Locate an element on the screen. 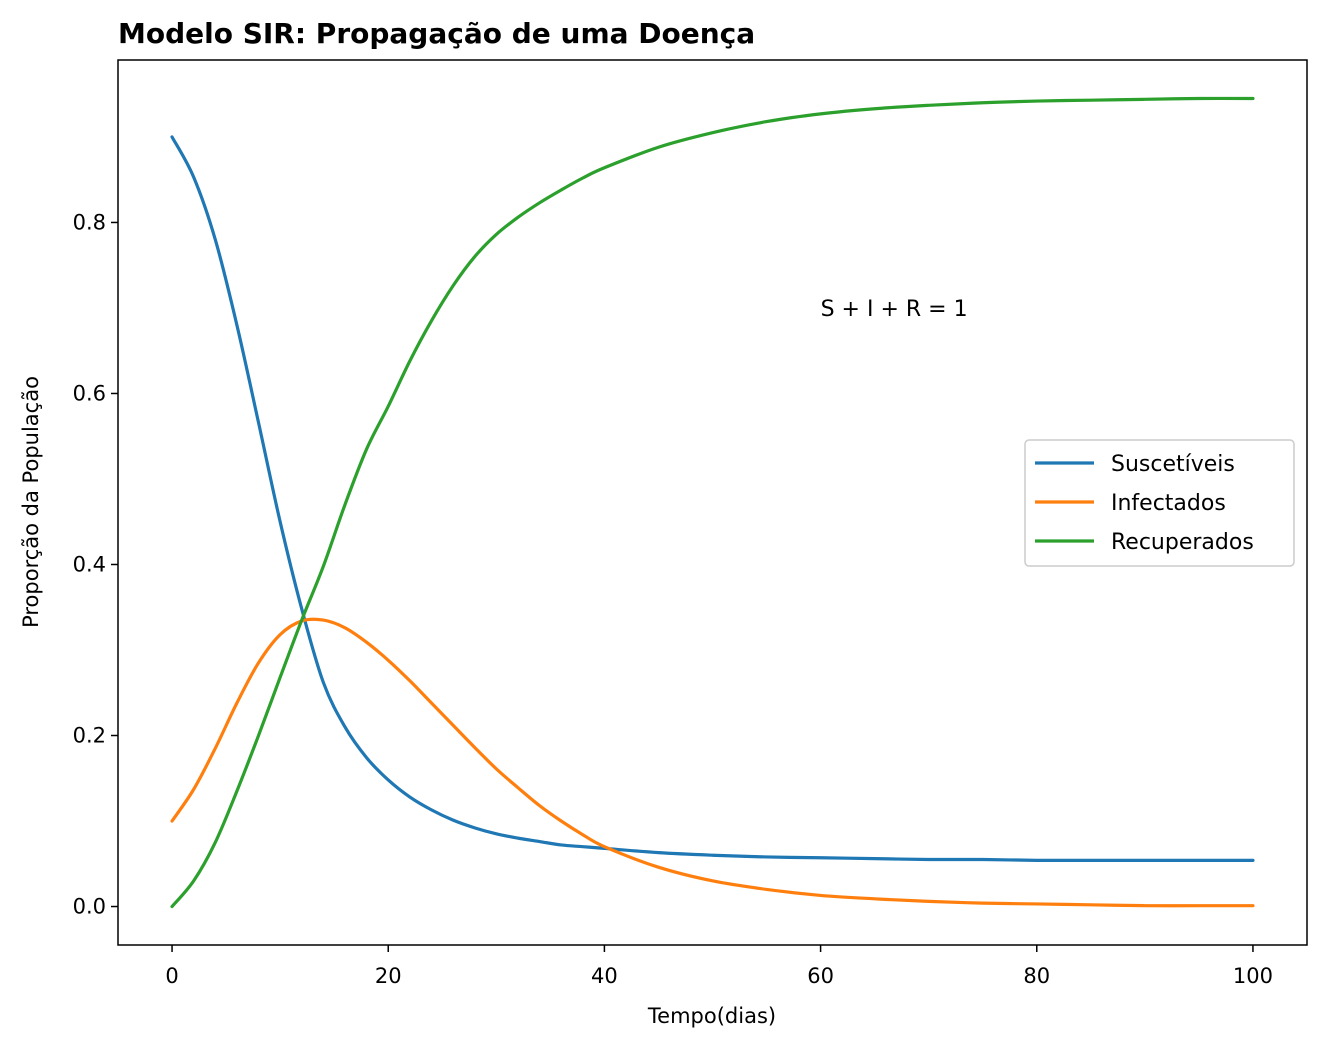 Image resolution: width=1326 pixels, height=1047 pixels. y-tick-label: 0.8 is located at coordinates (89, 222).